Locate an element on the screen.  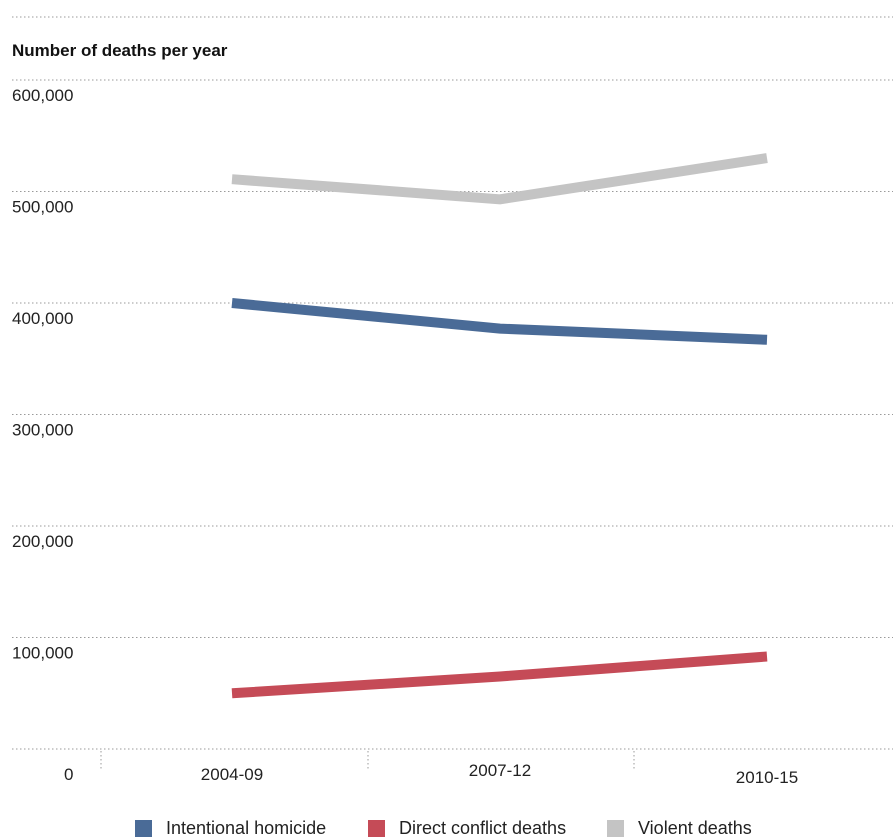
legend-swatch-intentional-homicide is located at coordinates (143, 828).